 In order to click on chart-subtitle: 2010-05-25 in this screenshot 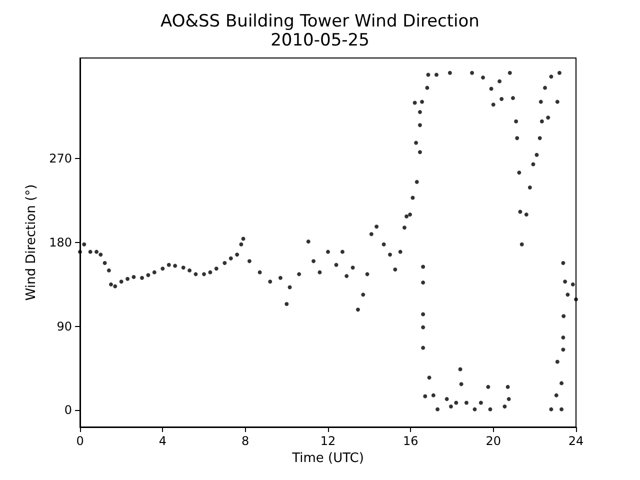, I will do `click(320, 40)`.